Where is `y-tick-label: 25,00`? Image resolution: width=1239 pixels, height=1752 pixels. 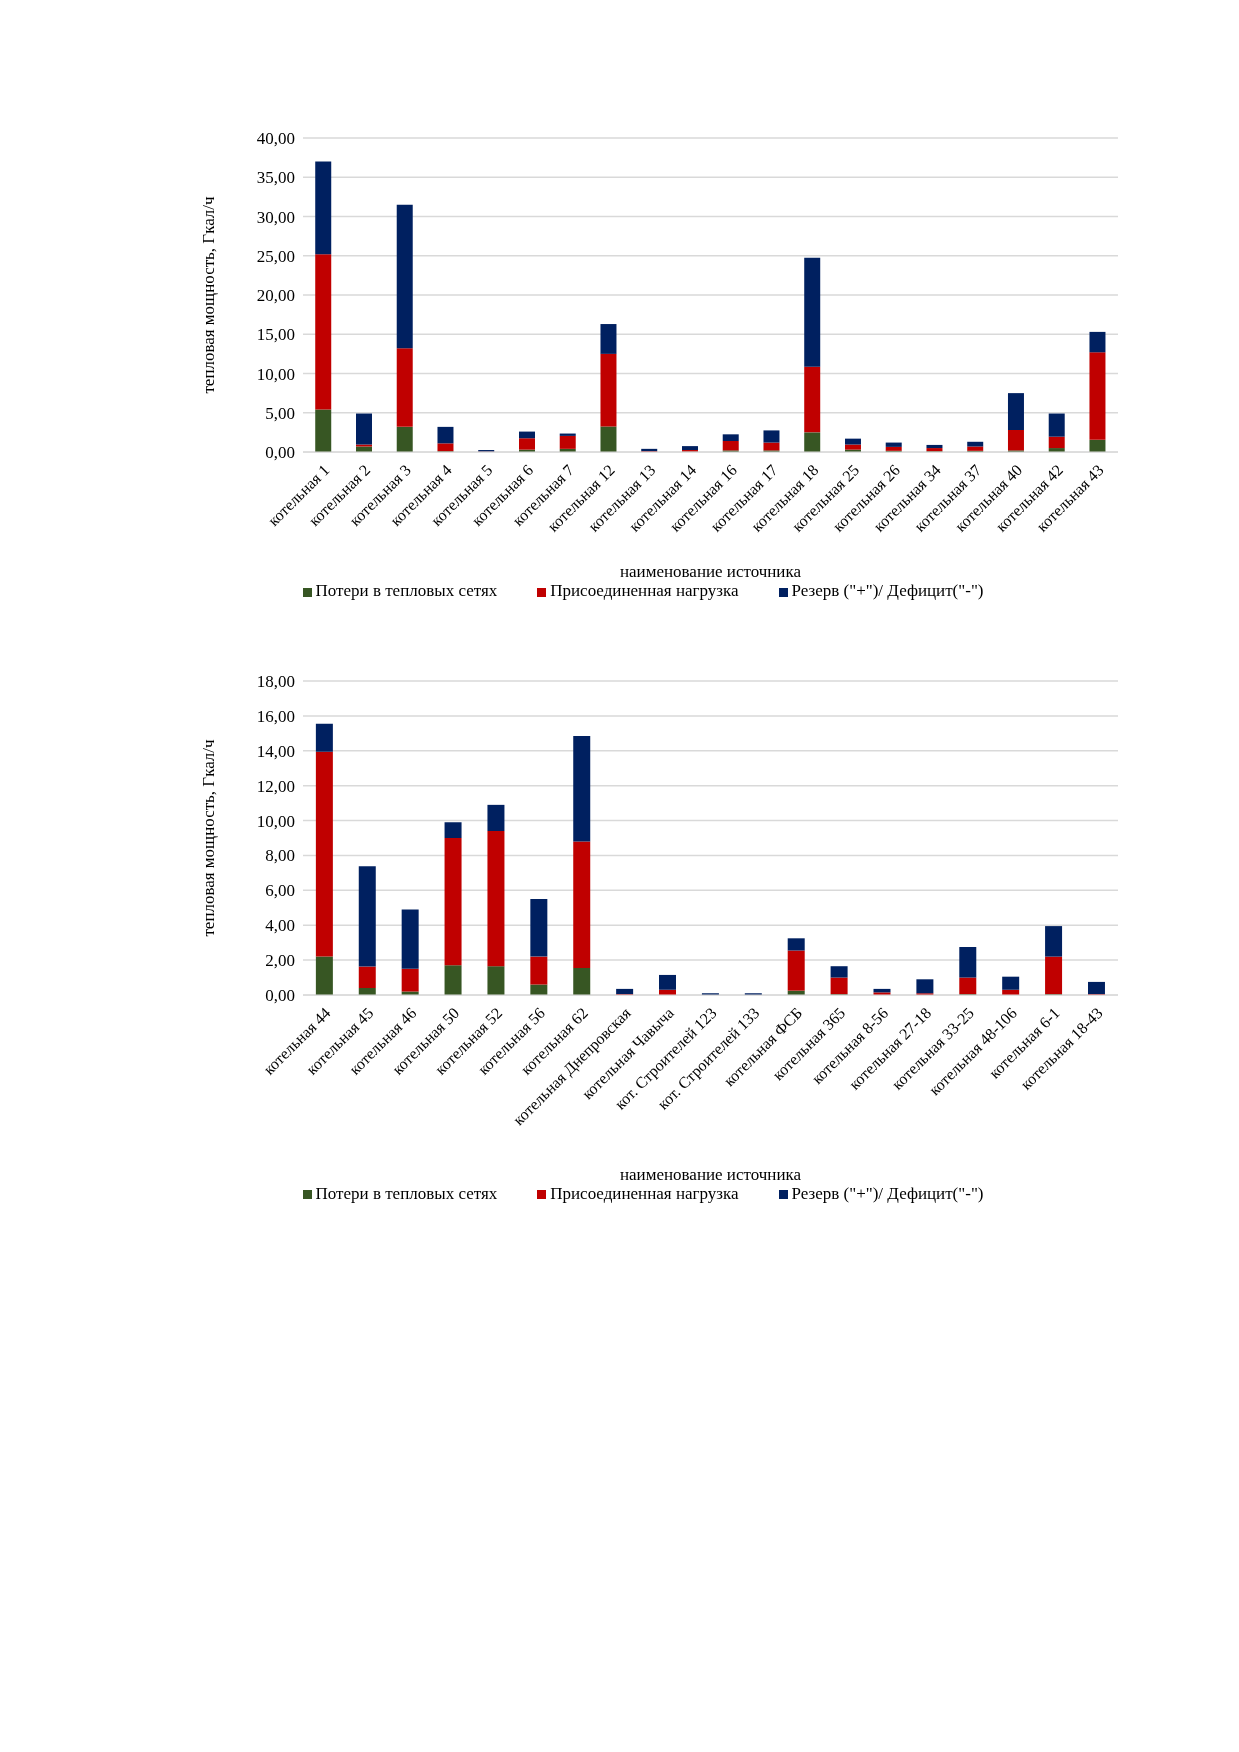
y-tick-label: 25,00 is located at coordinates (276, 256).